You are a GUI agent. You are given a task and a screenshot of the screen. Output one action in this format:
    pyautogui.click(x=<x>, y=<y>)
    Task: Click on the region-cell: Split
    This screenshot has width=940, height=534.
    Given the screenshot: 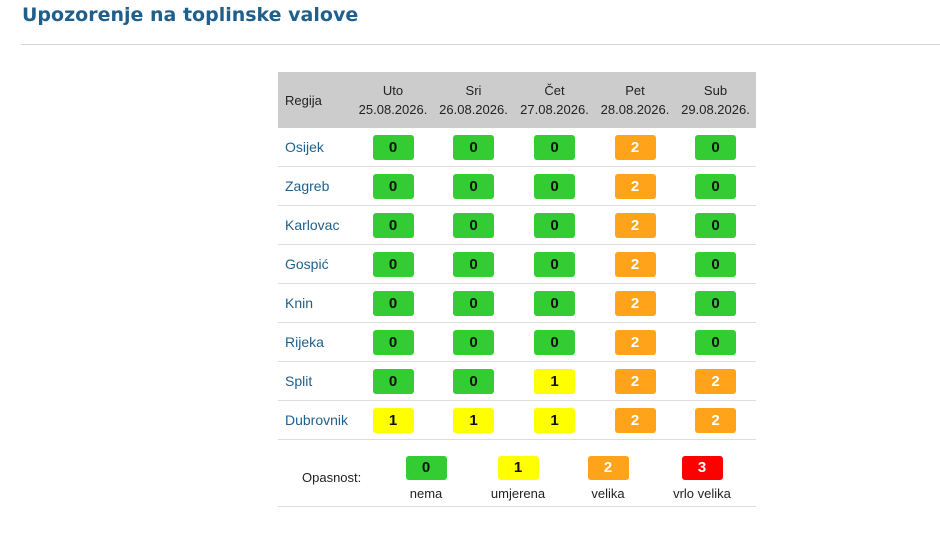 What is the action you would take?
    pyautogui.click(x=315, y=381)
    